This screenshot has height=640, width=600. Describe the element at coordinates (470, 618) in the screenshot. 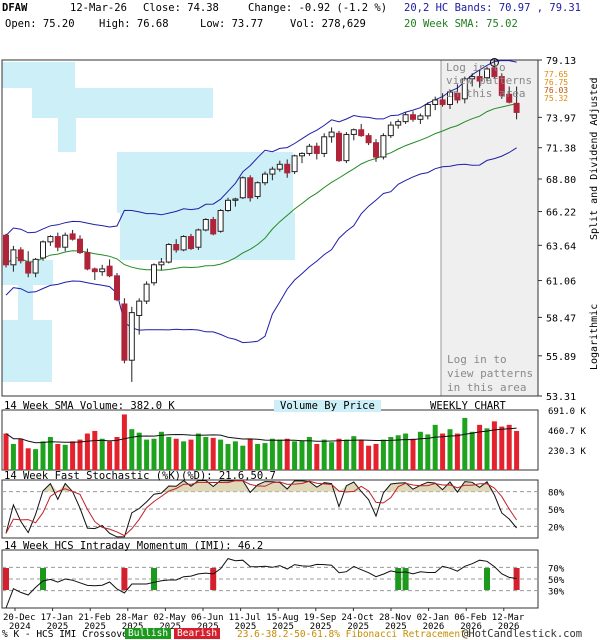

I see `x-tick-date: 06-Feb` at that location.